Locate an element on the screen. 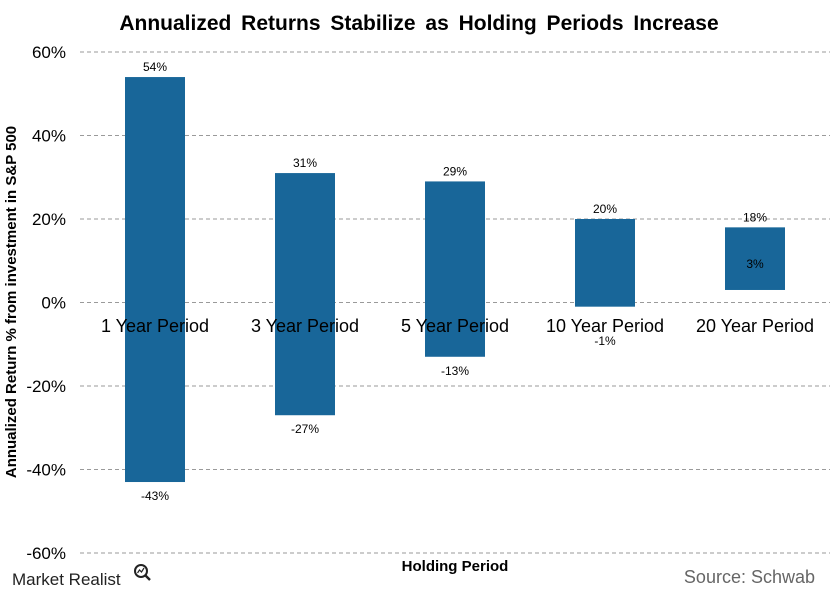 The image size is (840, 600). y-tick-label: 60% is located at coordinates (49, 52).